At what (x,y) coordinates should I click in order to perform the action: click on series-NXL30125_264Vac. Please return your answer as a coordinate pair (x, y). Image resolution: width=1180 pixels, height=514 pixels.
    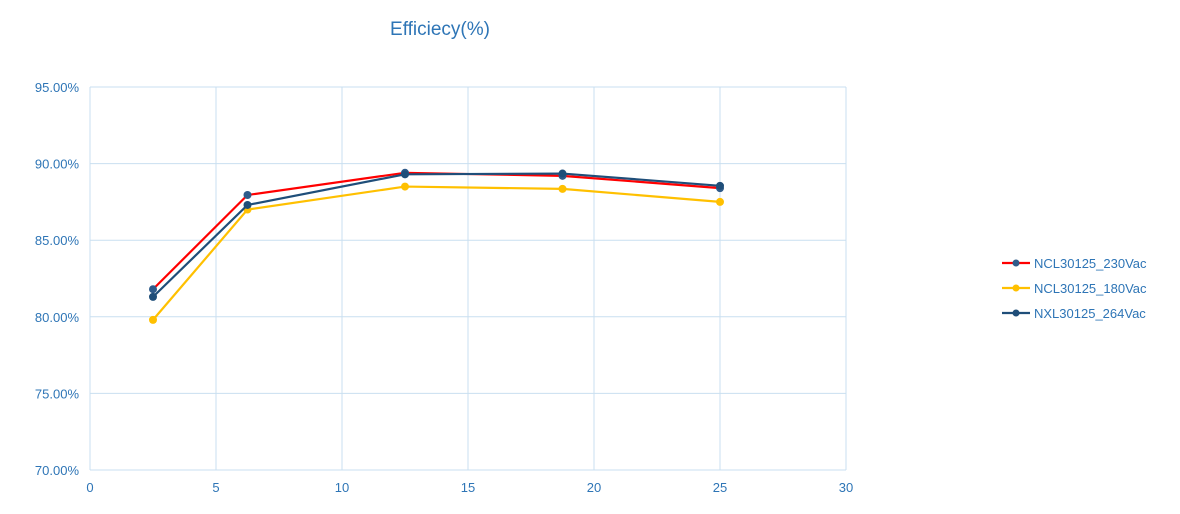
    Looking at the image, I should click on (436, 235).